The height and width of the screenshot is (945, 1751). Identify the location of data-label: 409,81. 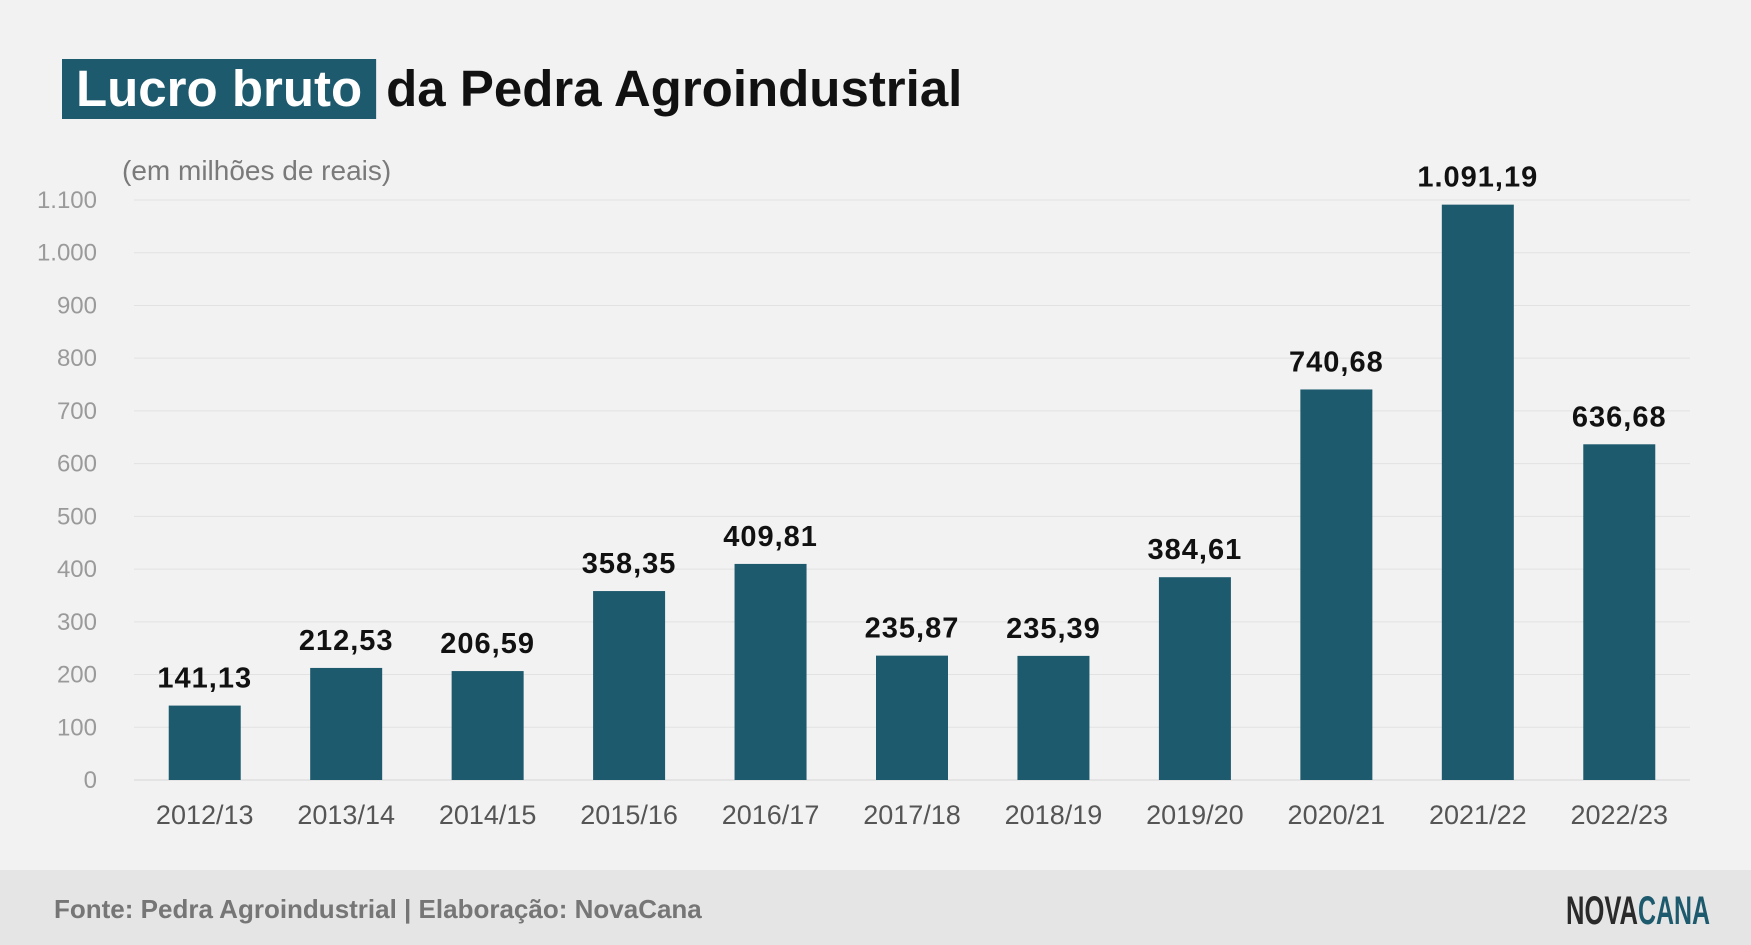
(770, 537).